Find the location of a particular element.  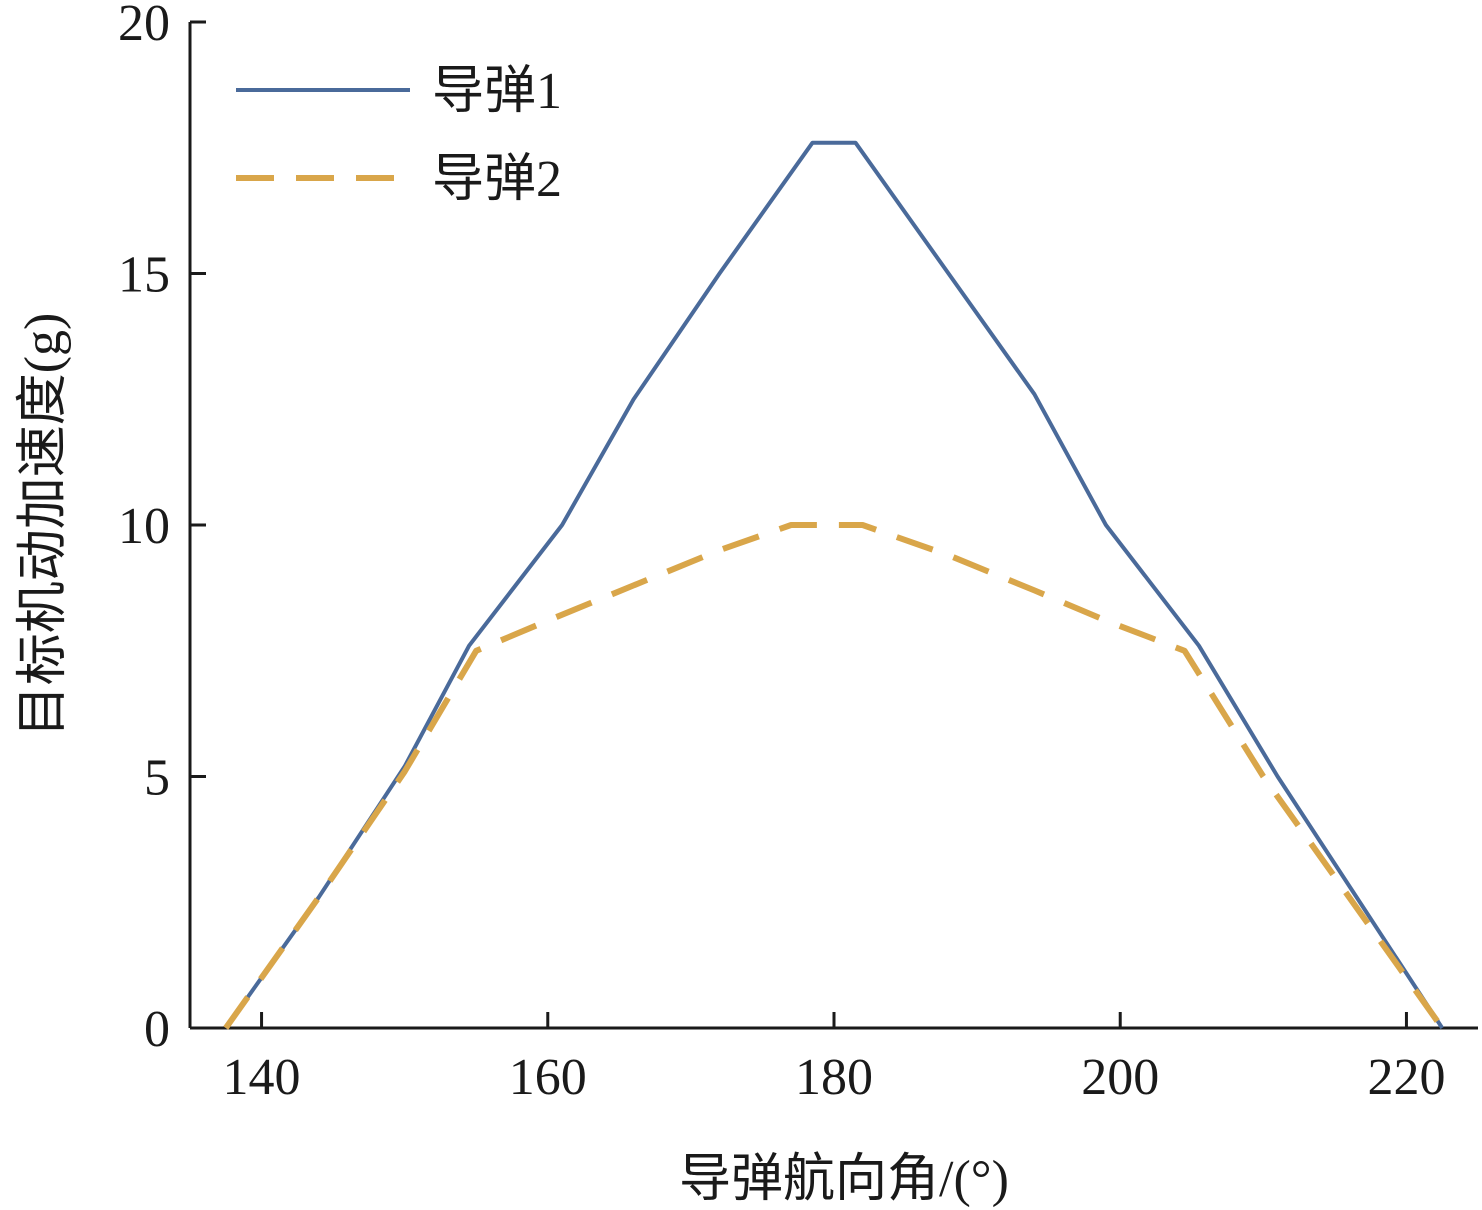

x-tick-label: 220 is located at coordinates (1406, 1077).